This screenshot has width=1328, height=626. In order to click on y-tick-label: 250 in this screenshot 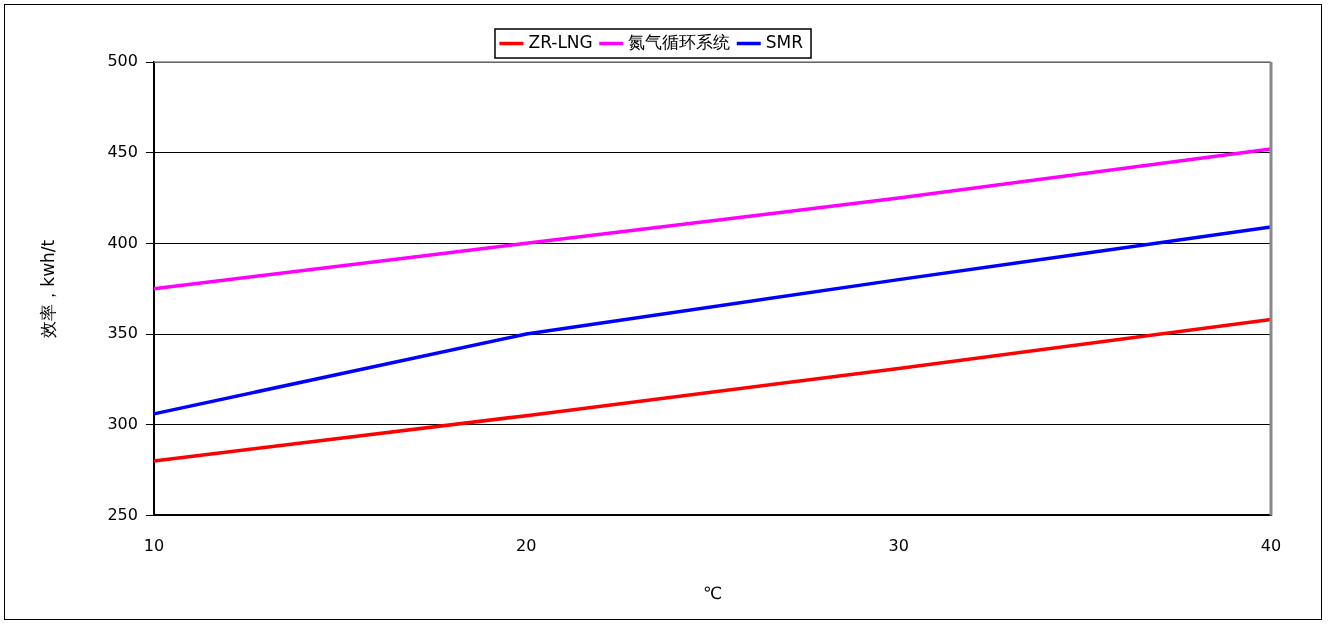, I will do `click(122, 514)`.